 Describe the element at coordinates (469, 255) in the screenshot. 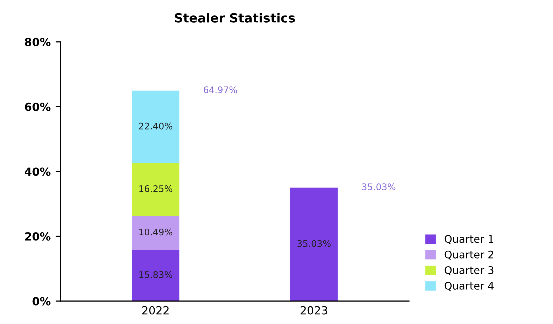

I see `legend-label: Quarter 2` at that location.